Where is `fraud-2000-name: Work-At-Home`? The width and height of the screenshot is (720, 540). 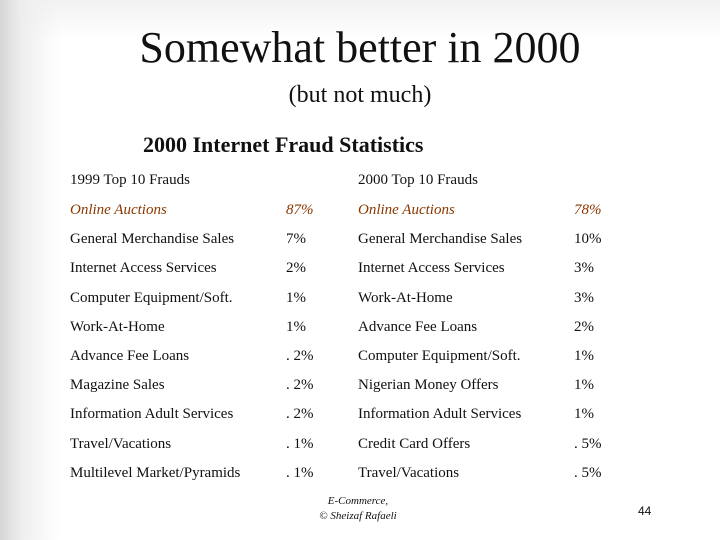 fraud-2000-name: Work-At-Home is located at coordinates (405, 298).